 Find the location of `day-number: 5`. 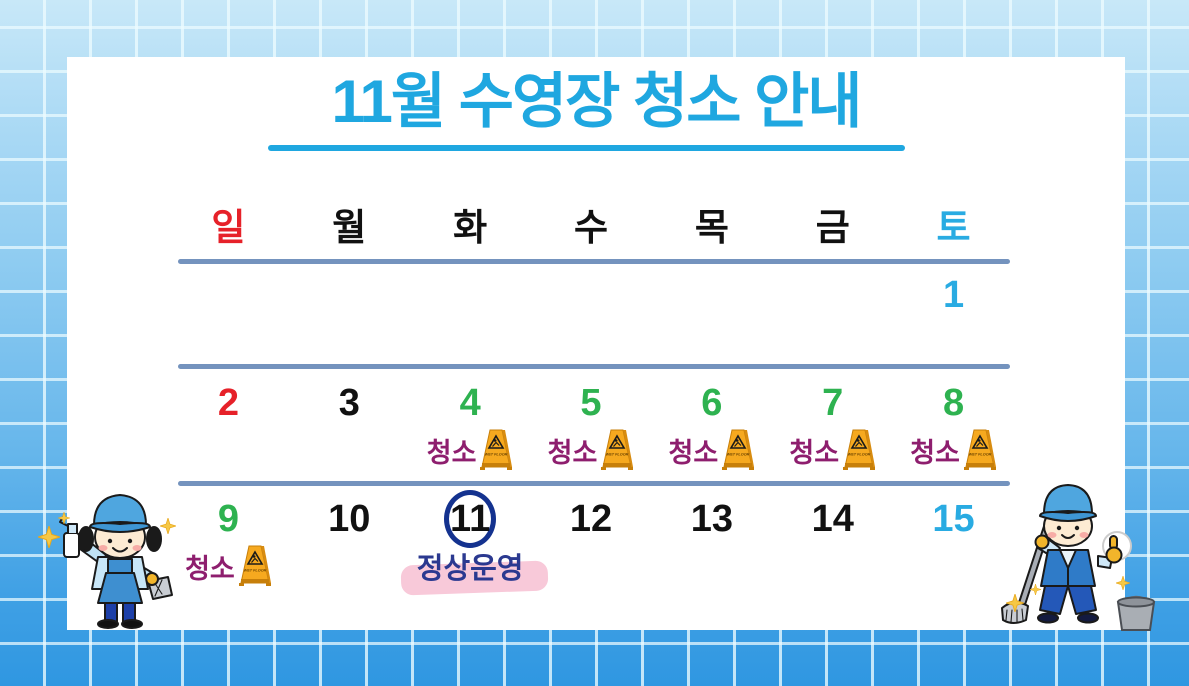

day-number: 5 is located at coordinates (591, 402).